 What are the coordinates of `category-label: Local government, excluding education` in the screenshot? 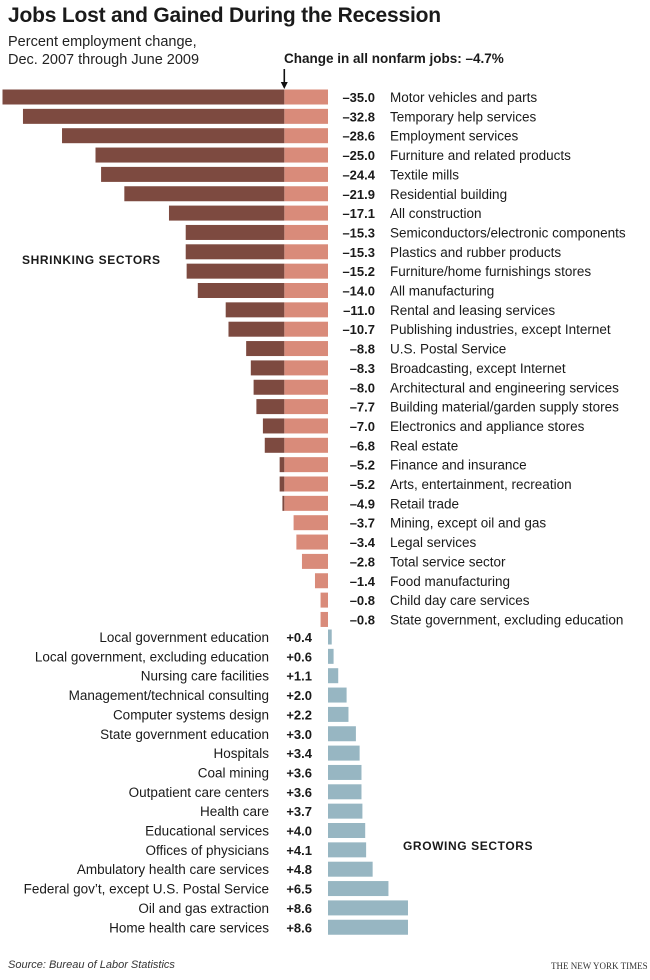 It's located at (152, 656).